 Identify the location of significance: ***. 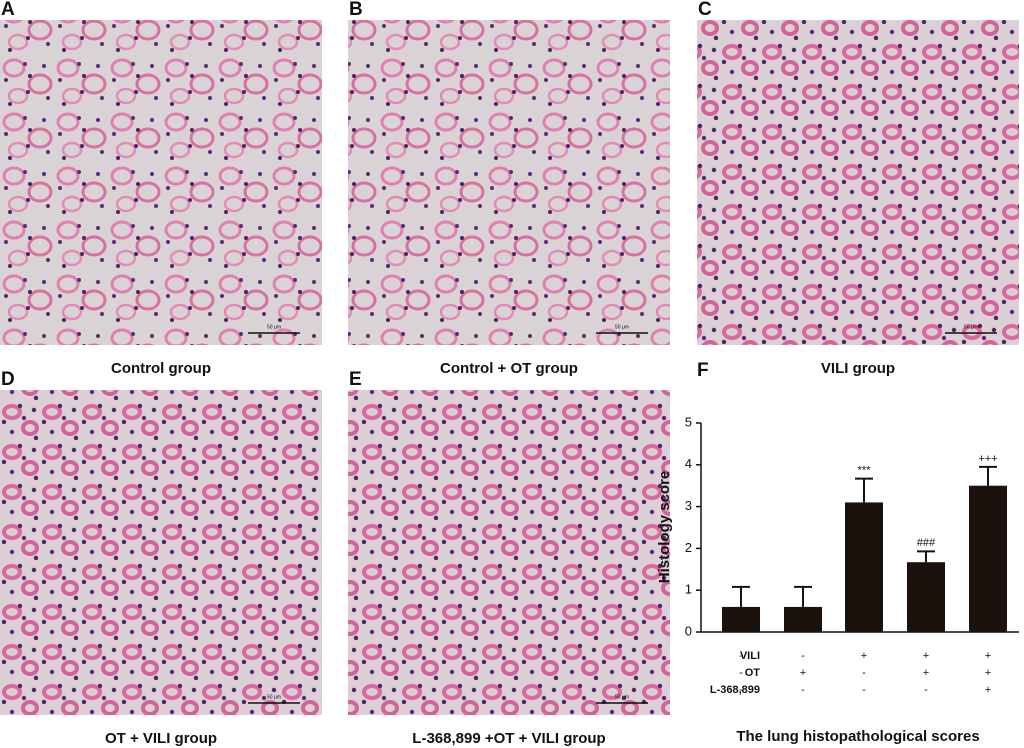
(865, 471).